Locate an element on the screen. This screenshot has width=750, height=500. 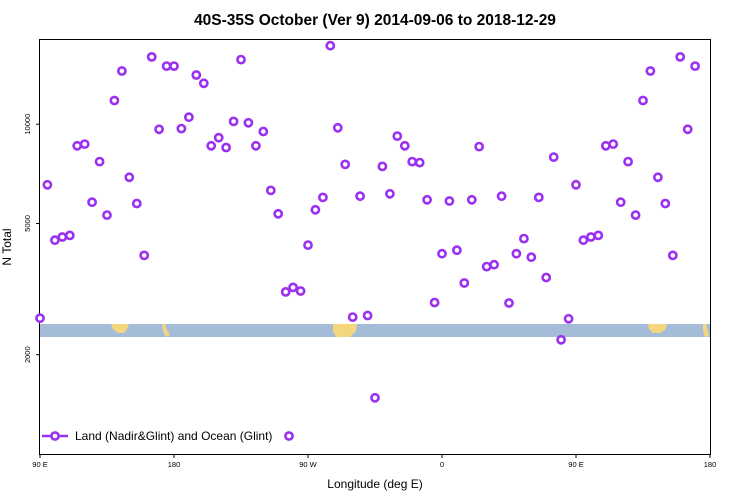
x-tick-label: 0 is located at coordinates (442, 464).